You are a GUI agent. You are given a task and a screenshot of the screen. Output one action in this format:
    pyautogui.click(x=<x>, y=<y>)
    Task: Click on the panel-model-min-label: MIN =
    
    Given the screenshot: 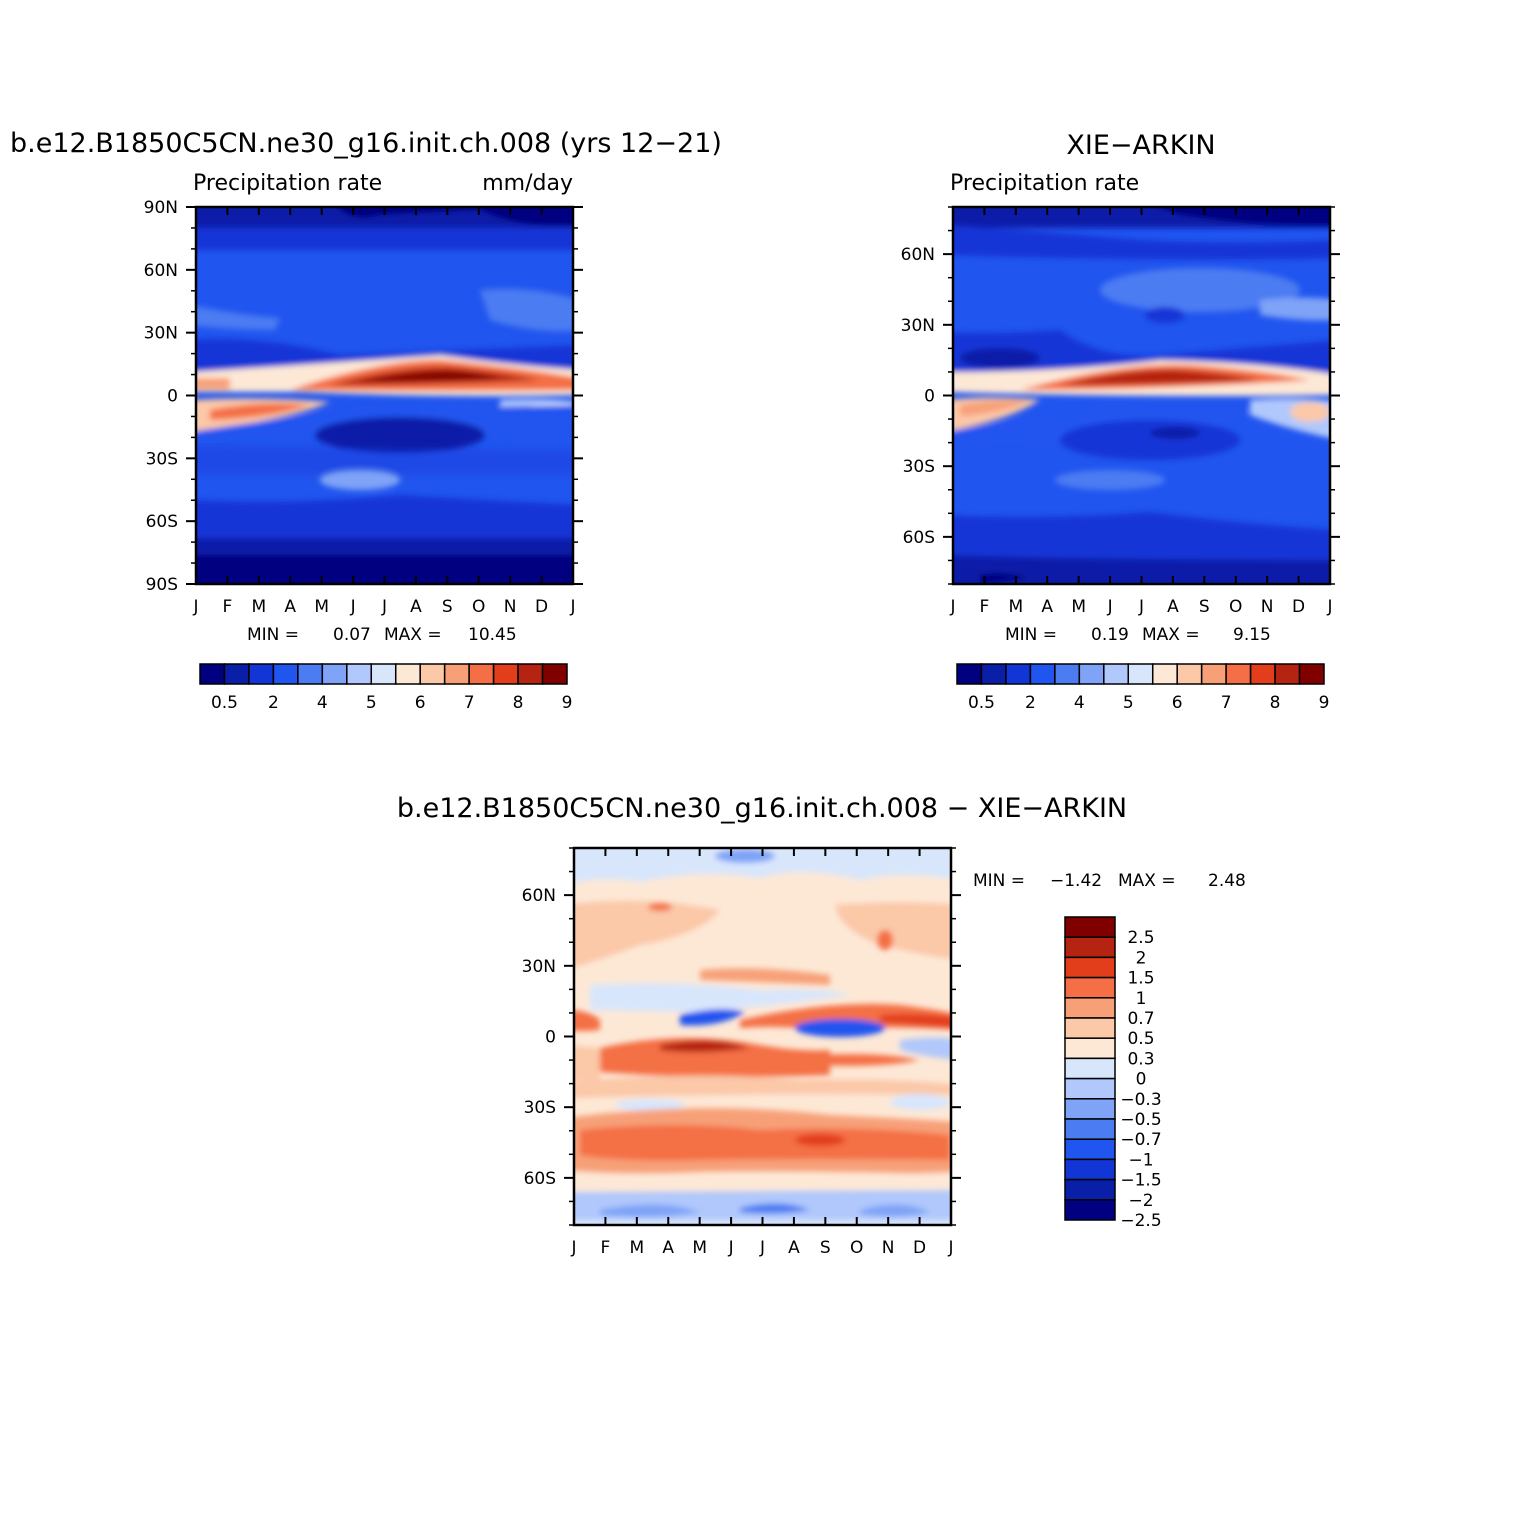 What is the action you would take?
    pyautogui.click(x=273, y=635)
    